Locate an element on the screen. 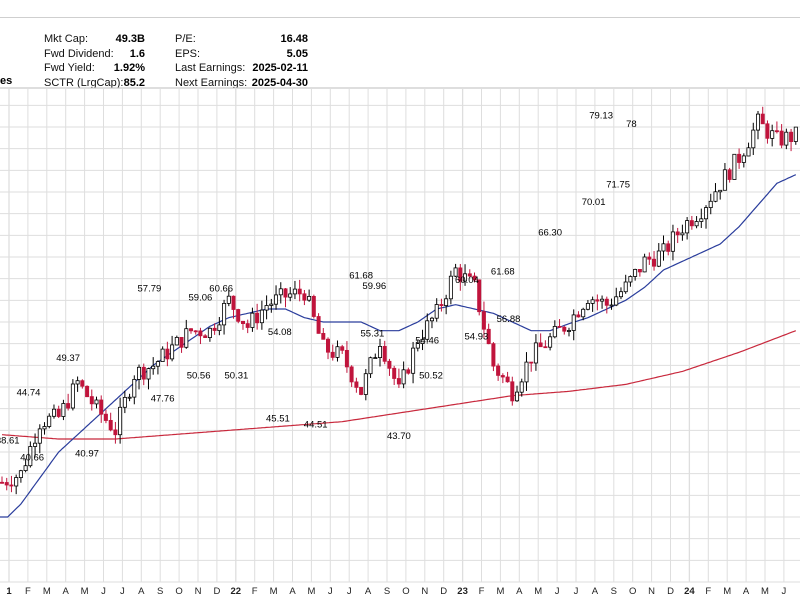  price-annotation: 55.31 is located at coordinates (373, 334).